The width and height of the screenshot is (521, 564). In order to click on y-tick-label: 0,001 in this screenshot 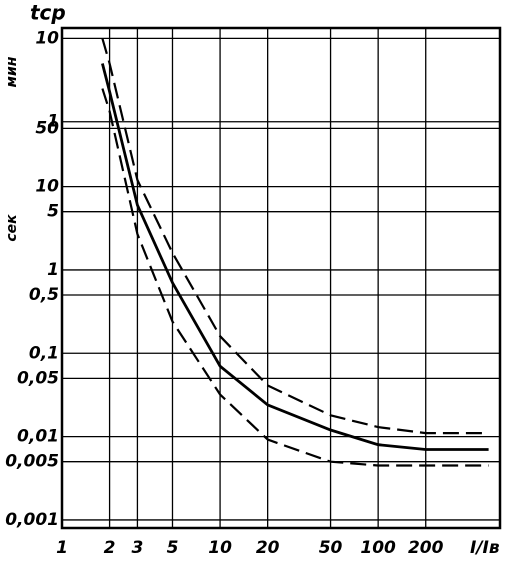, I will do `click(32, 520)`.